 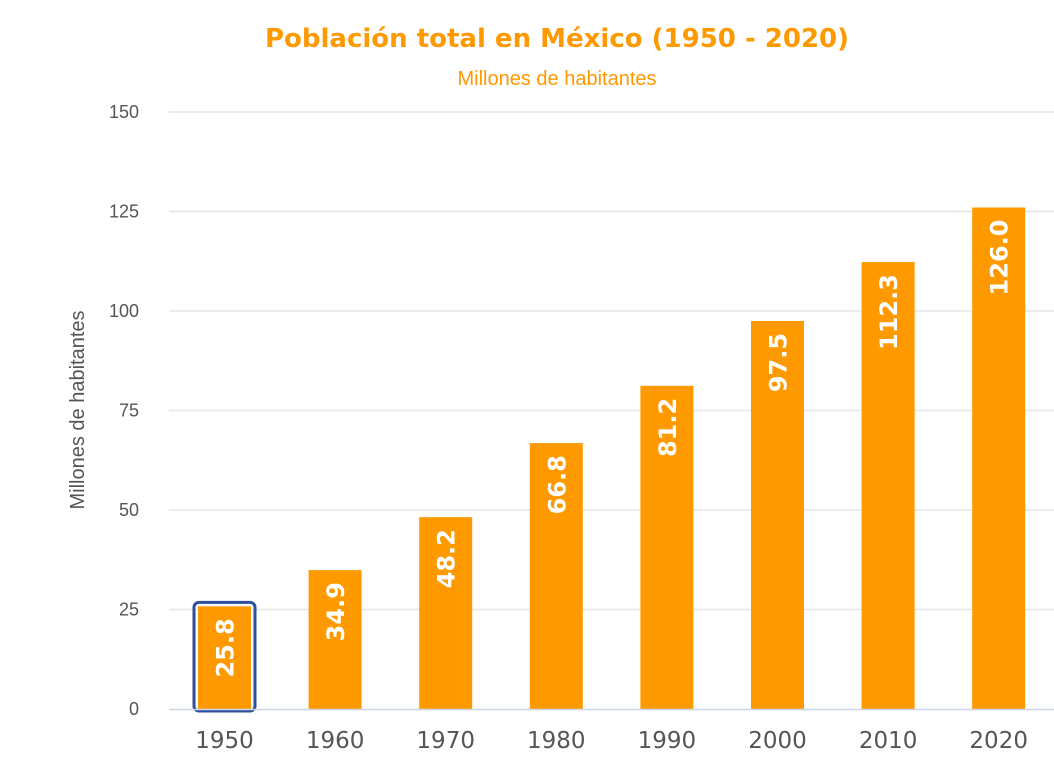 I want to click on x-tick-label-2010: 2010, so click(x=888, y=741).